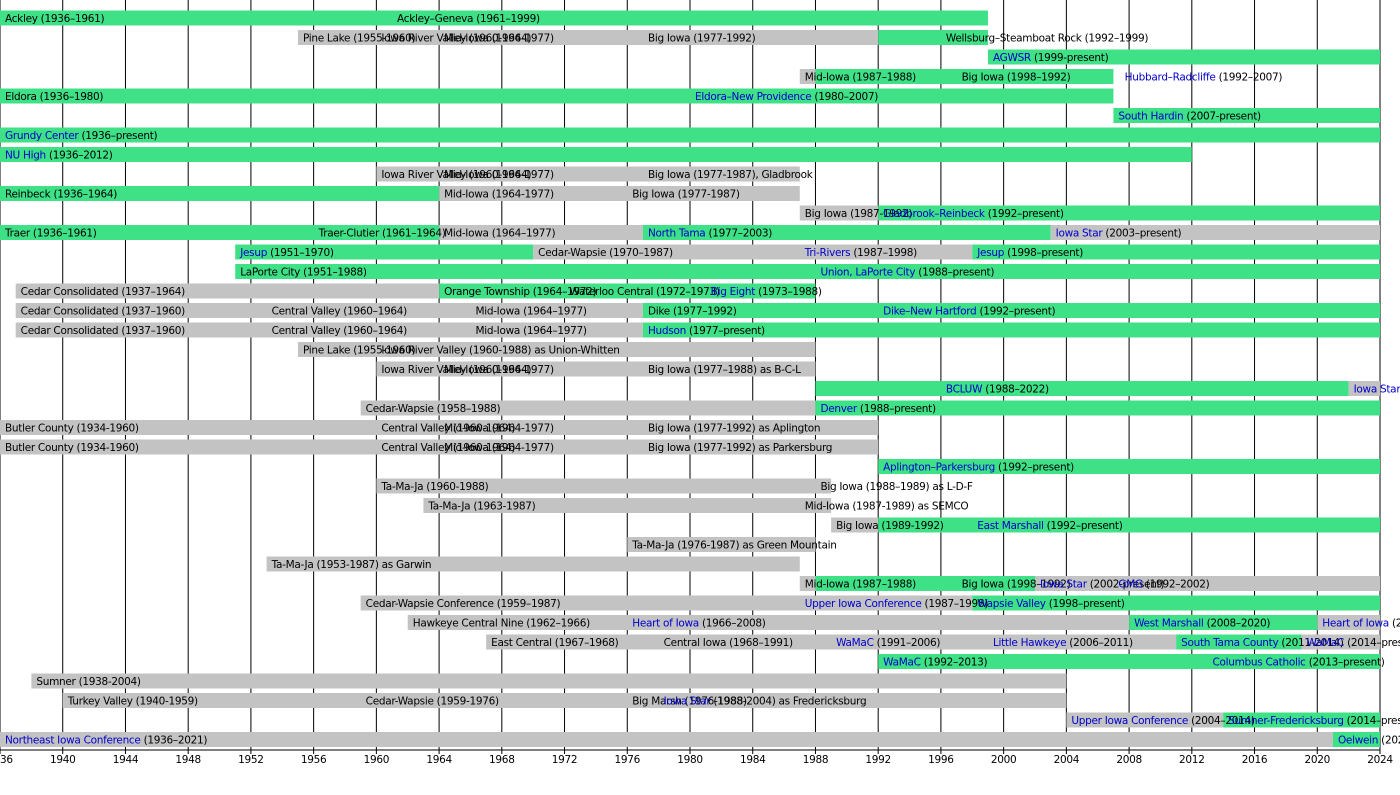 The width and height of the screenshot is (1400, 795). Describe the element at coordinates (1011, 604) in the screenshot. I see `label-link: Wapsie Valley` at that location.